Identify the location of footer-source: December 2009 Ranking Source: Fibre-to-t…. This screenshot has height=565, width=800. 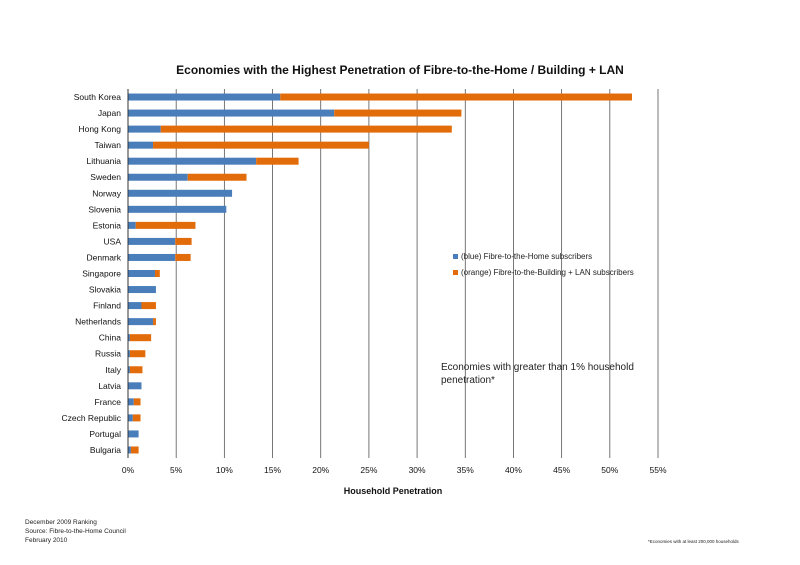
(75, 531).